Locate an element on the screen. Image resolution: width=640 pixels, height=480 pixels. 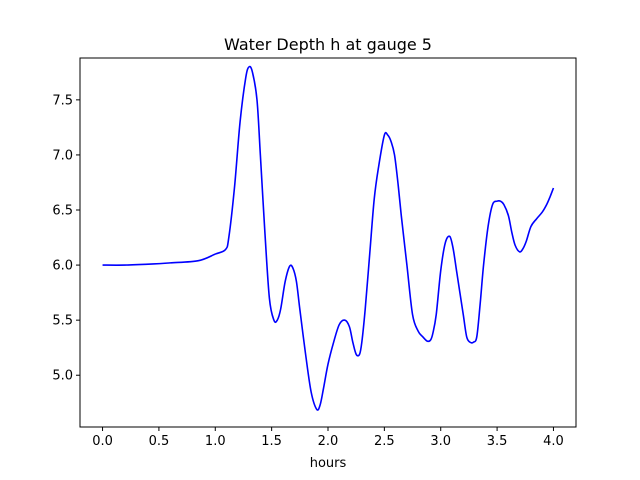
x-tick-label: 1.0 is located at coordinates (215, 441).